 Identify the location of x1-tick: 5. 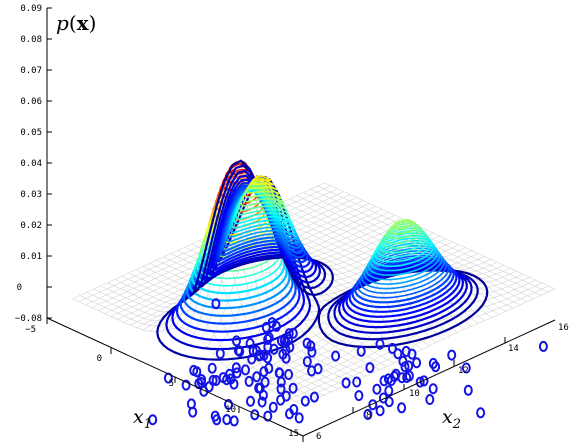
(172, 383).